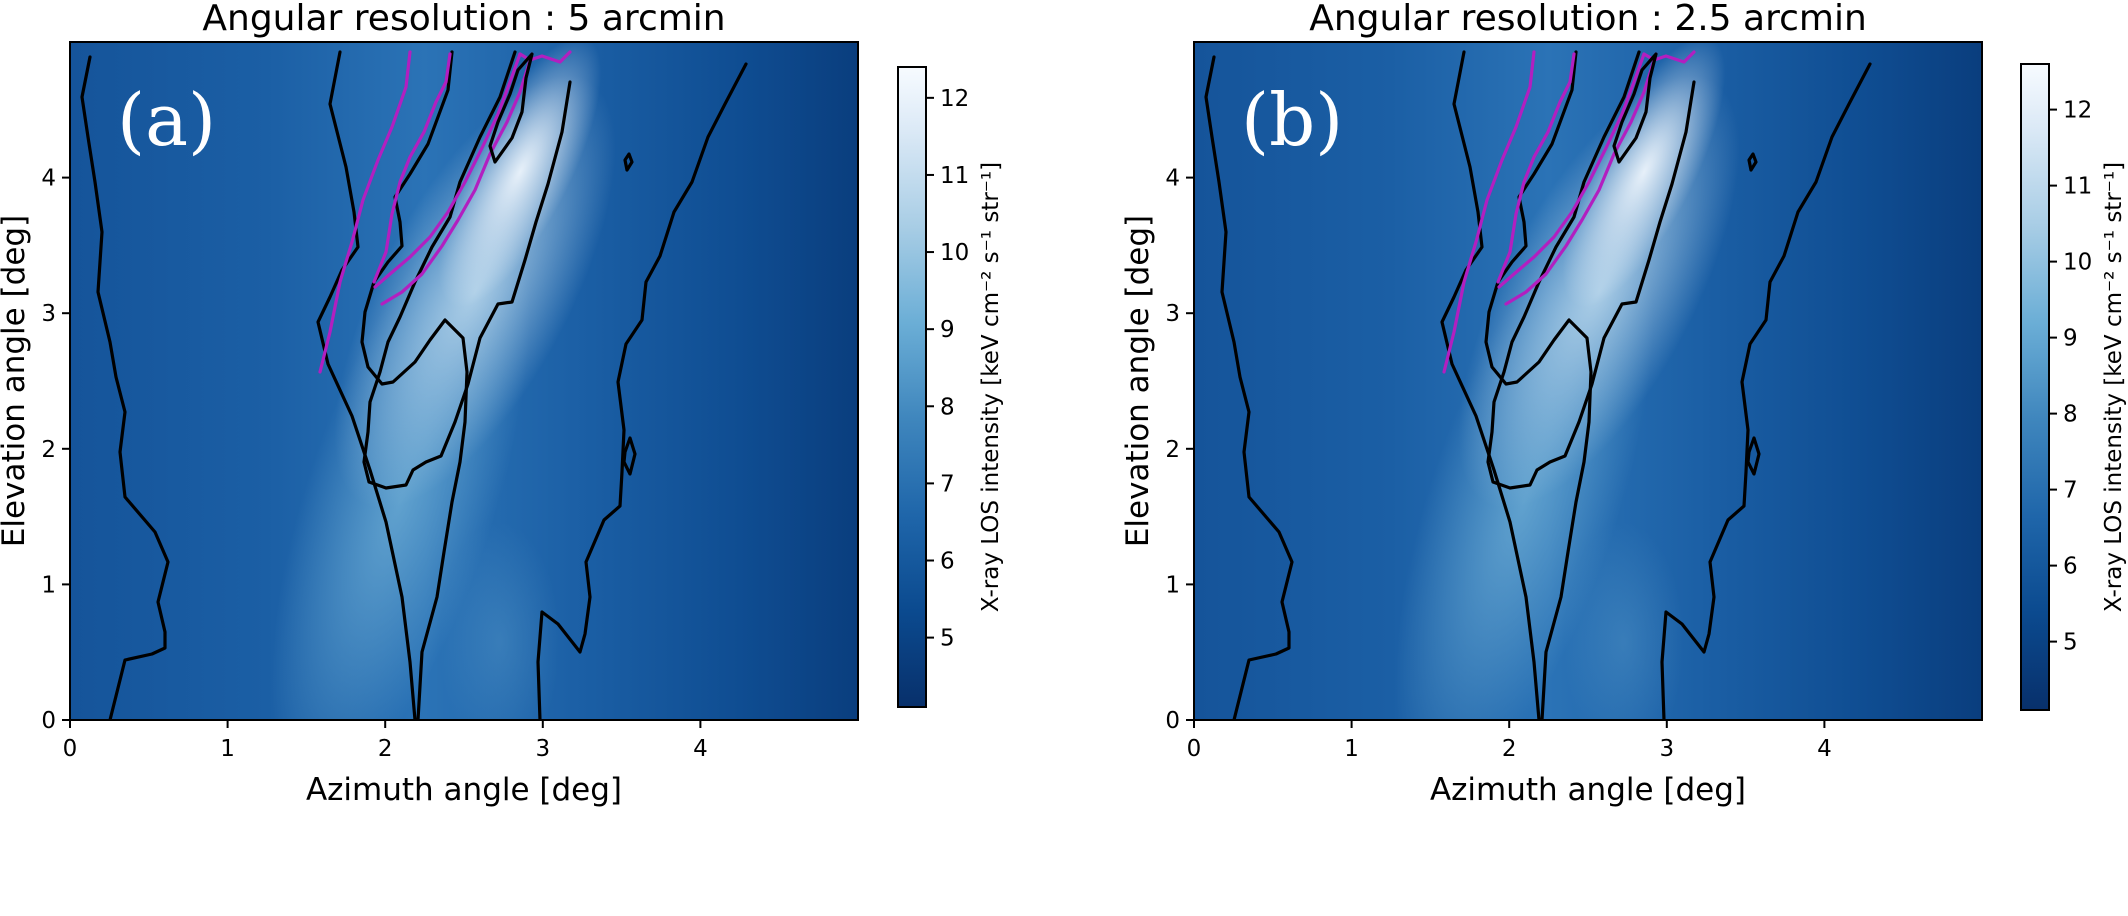 The width and height of the screenshot is (2128, 916). Describe the element at coordinates (166, 120) in the screenshot. I see `panel-label: (a)` at that location.